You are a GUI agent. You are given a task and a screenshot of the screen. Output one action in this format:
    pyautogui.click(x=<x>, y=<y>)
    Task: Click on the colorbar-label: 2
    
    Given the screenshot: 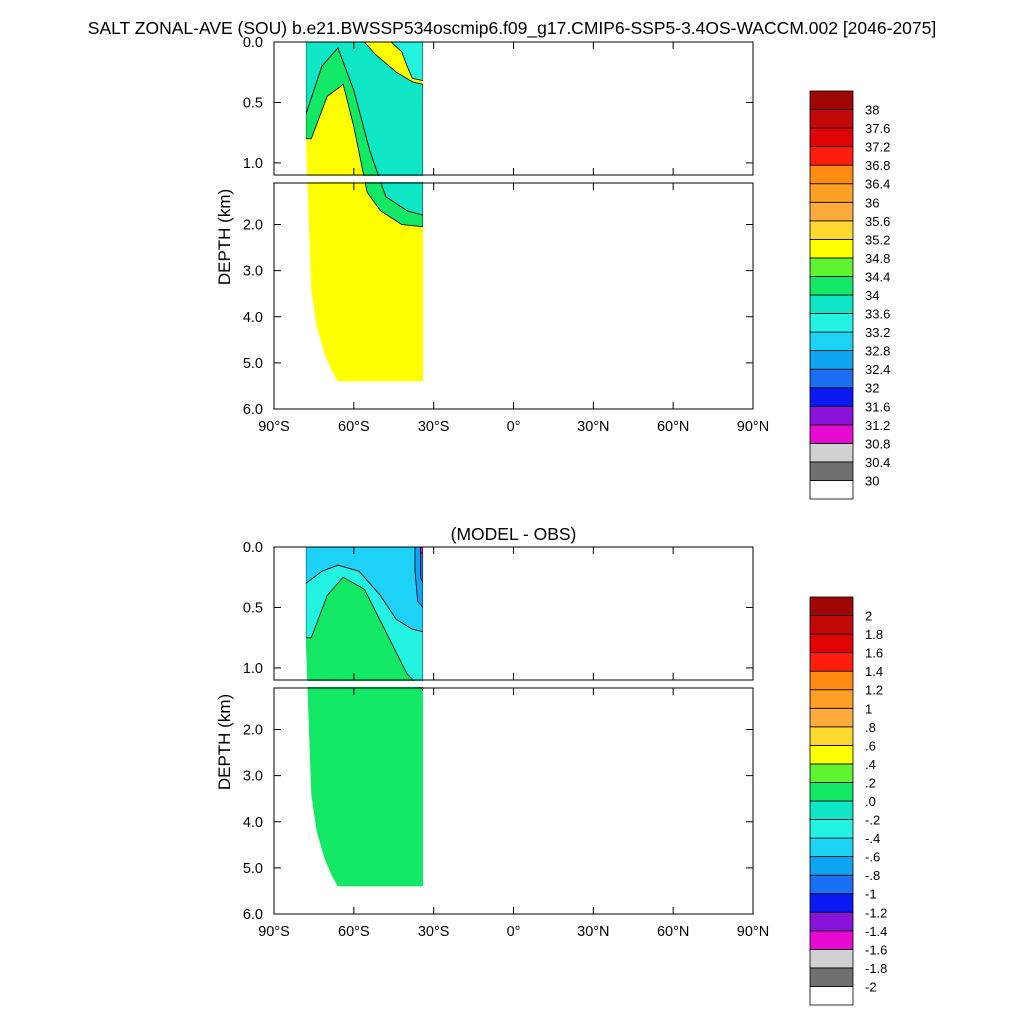 What is the action you would take?
    pyautogui.click(x=868, y=616)
    